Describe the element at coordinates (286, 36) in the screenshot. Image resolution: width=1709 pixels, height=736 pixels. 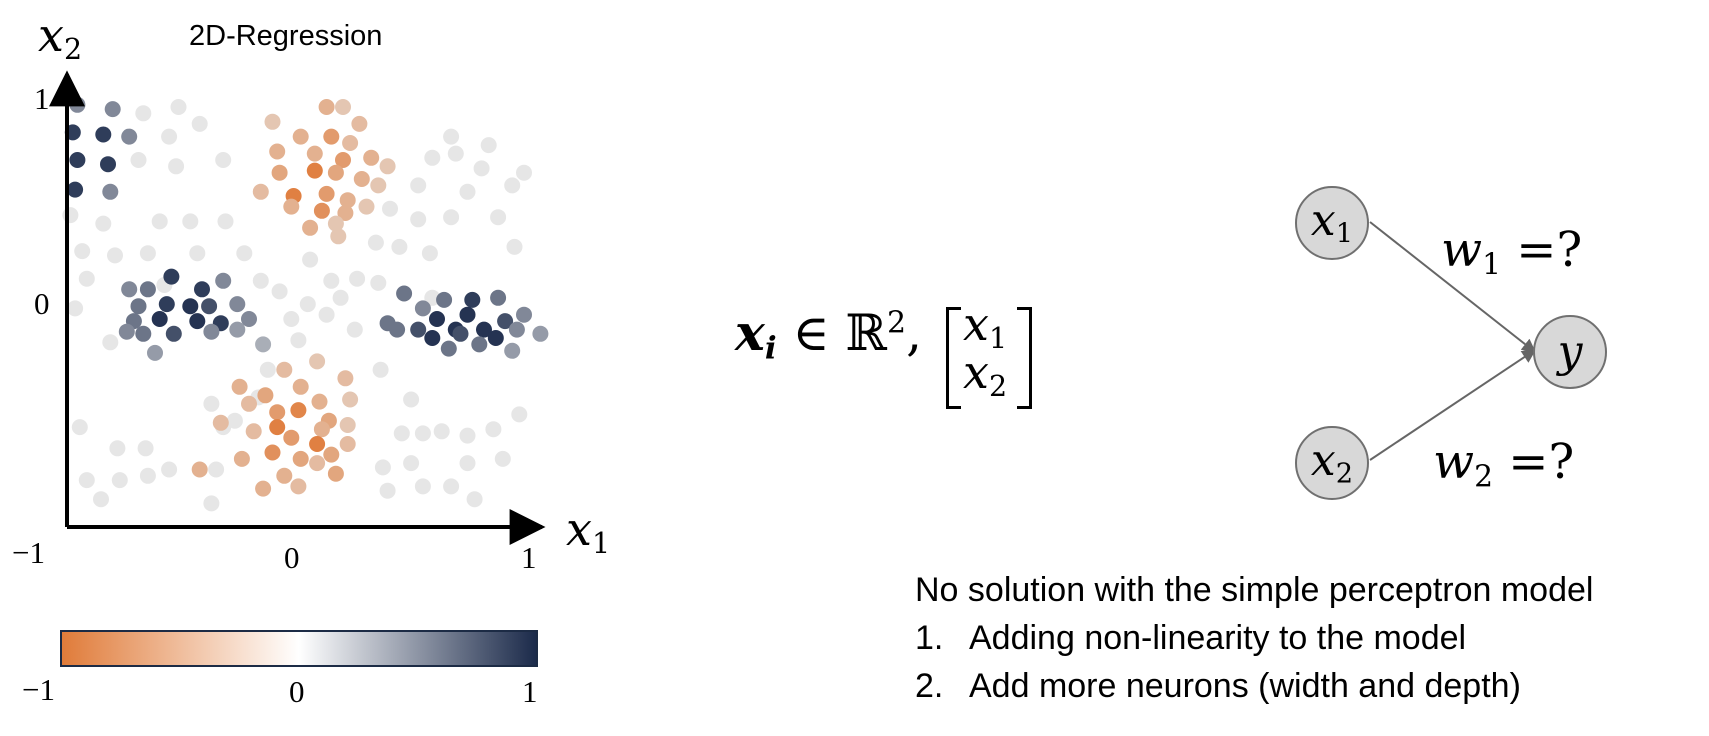
I see `plot-title: 2D-Regression` at that location.